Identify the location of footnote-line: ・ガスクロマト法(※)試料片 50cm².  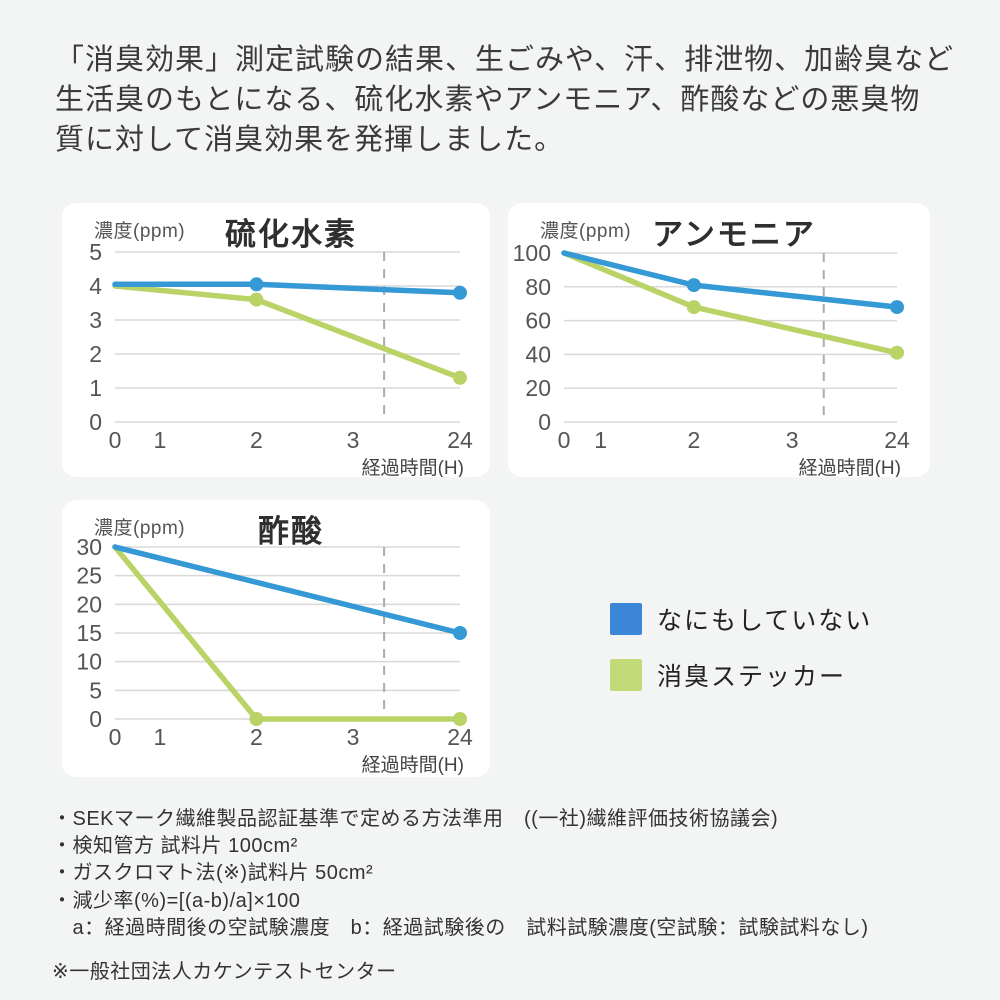
(213, 873).